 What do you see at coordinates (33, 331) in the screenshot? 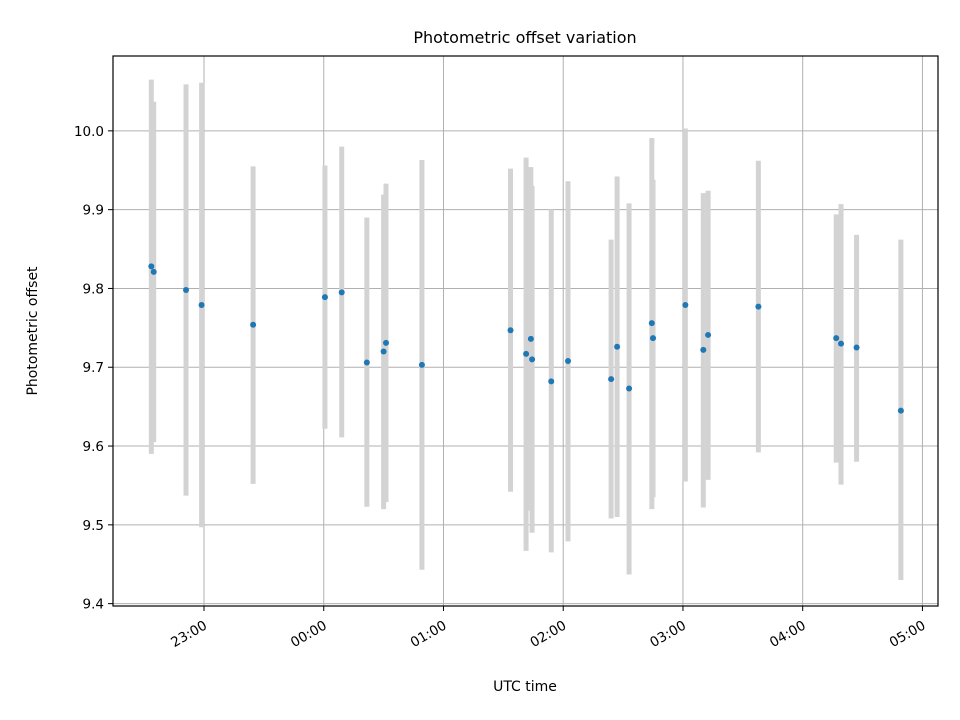
I see `y-axis-label: Photometric offset` at bounding box center [33, 331].